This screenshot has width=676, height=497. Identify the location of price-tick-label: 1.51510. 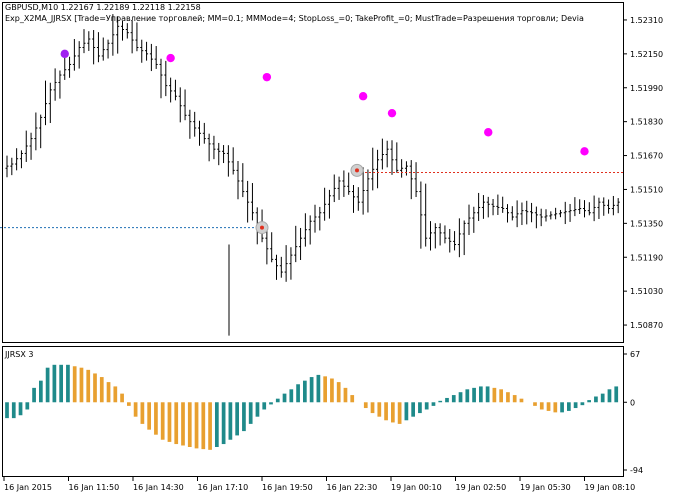
(646, 189).